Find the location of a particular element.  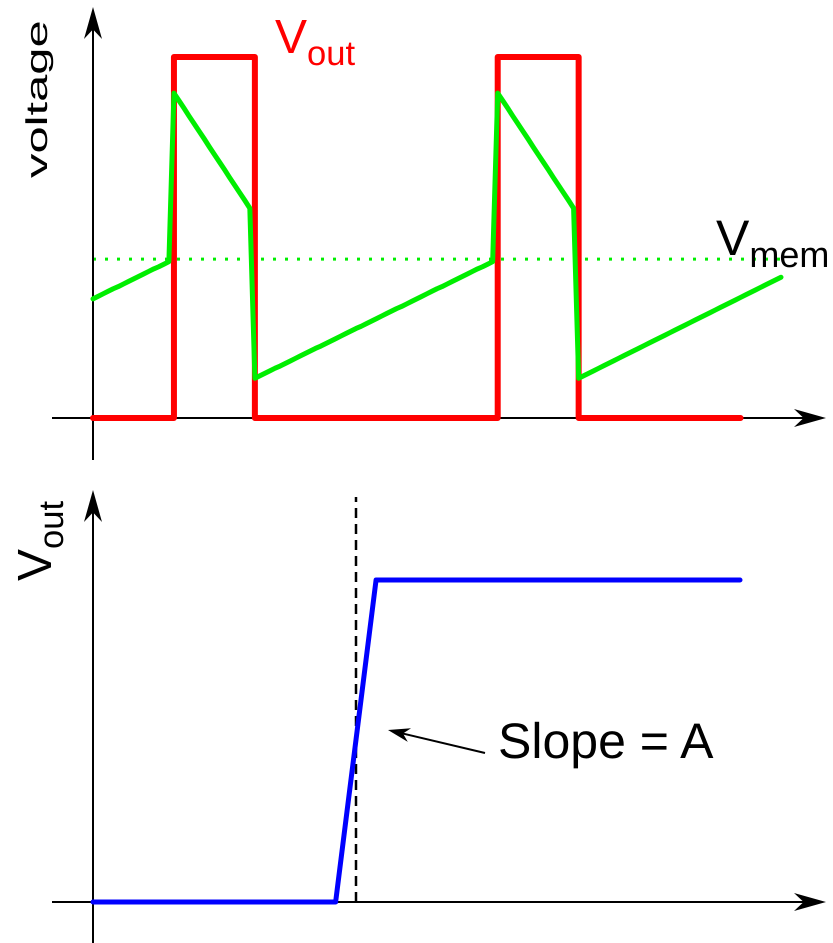

annotation: Slope = A is located at coordinates (606, 741).